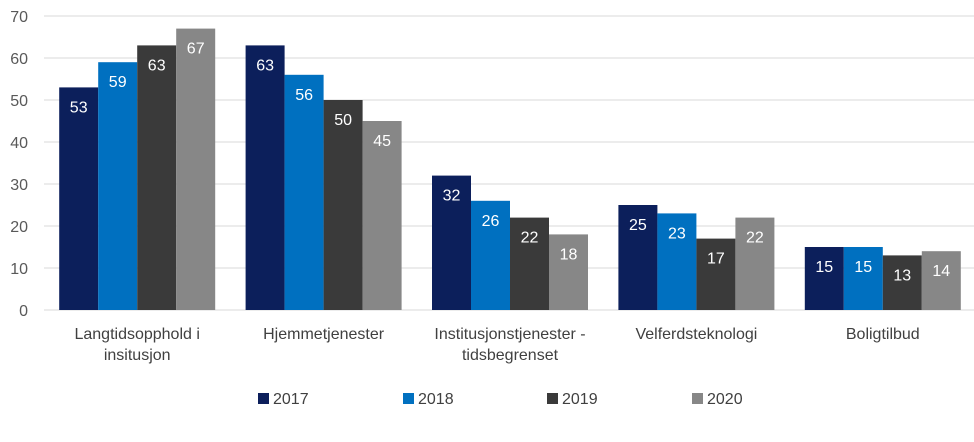  Describe the element at coordinates (19, 143) in the screenshot. I see `y-tick-label: 40` at that location.